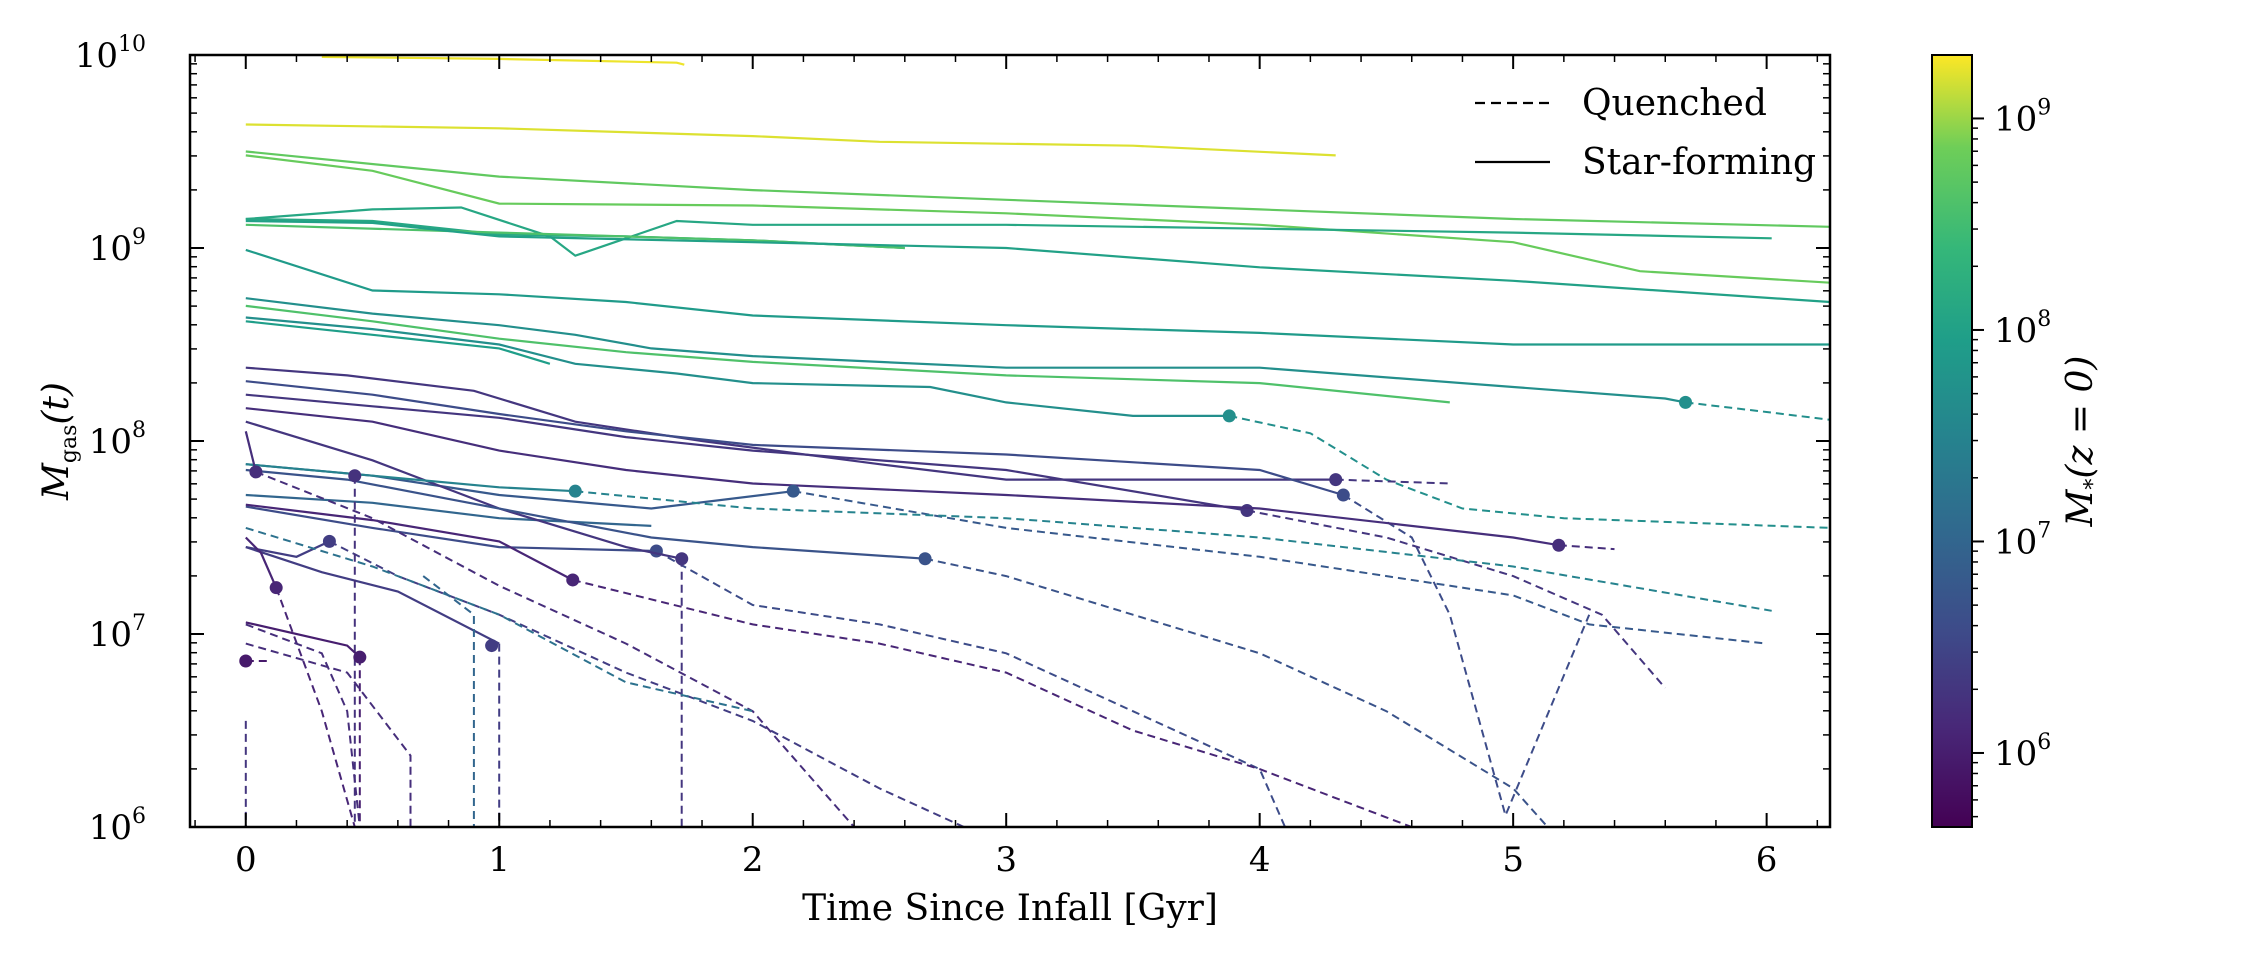  I want to click on series-0-star-forming-line, so click(503, 60).